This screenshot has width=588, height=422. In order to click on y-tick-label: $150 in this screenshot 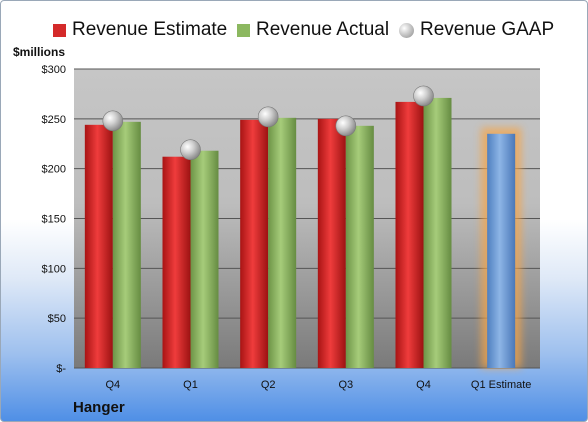, I will do `click(54, 220)`.